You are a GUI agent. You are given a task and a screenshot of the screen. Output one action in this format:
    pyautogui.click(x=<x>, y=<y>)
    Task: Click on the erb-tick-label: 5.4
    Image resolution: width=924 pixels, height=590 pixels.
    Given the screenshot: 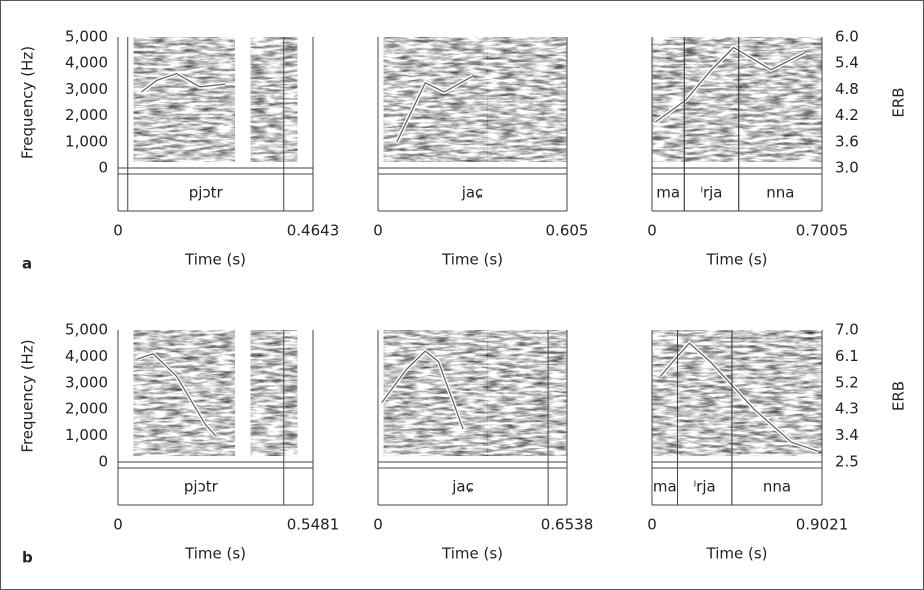 What is the action you would take?
    pyautogui.click(x=847, y=63)
    